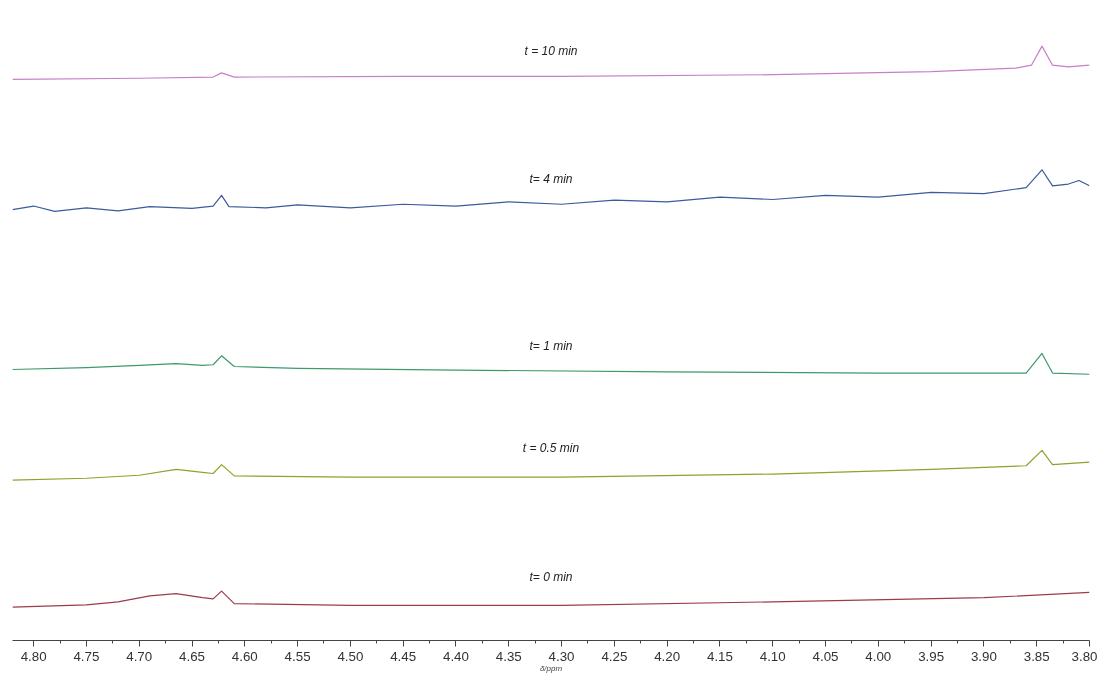 This screenshot has height=675, width=1097. What do you see at coordinates (772, 656) in the screenshot?
I see `x-tick-label: 4.10` at bounding box center [772, 656].